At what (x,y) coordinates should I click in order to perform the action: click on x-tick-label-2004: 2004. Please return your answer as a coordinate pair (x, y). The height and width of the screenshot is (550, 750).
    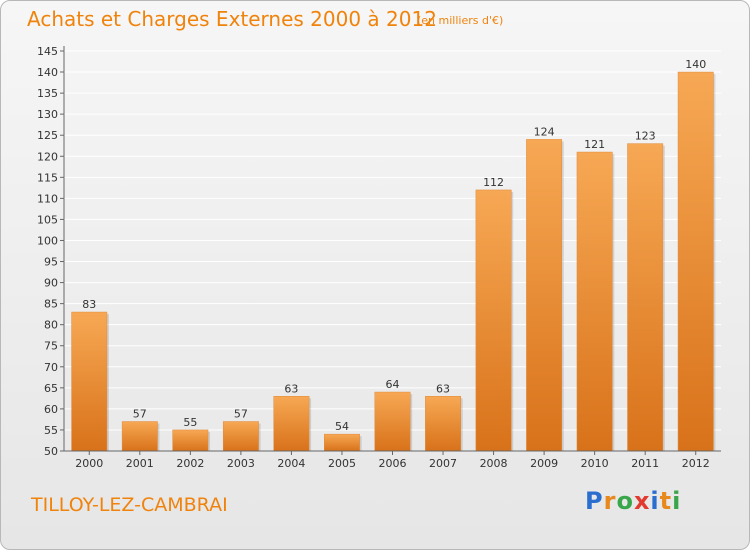
    Looking at the image, I should click on (291, 463).